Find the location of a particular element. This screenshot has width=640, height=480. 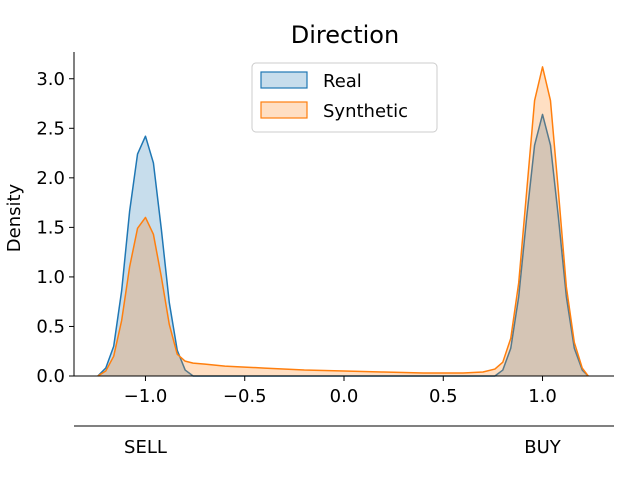

y-tick-label: 1.5 is located at coordinates (50, 227).